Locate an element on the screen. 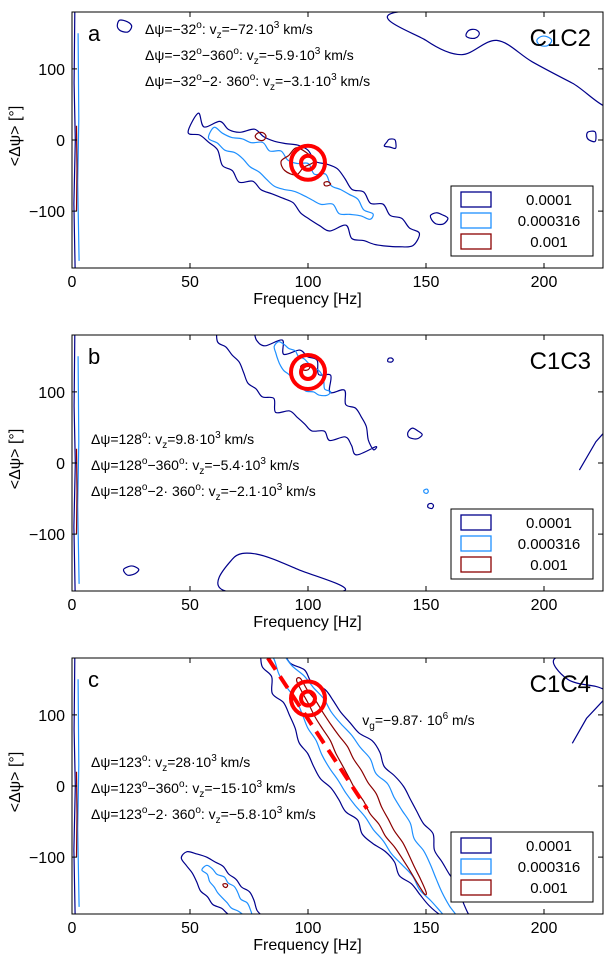  velocity-annotation: Δψ=−32o: vz=−72·103 km/s is located at coordinates (229, 30).